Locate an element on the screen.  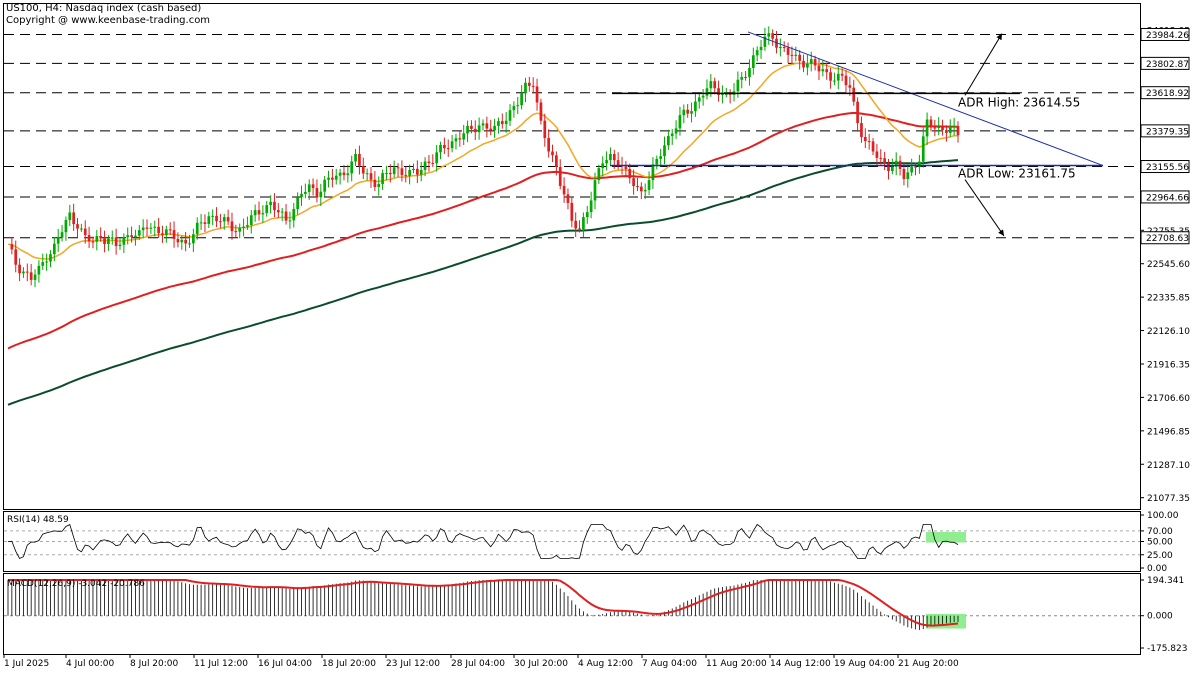
time-axis-label: 16 Jul 04:00 is located at coordinates (285, 664).